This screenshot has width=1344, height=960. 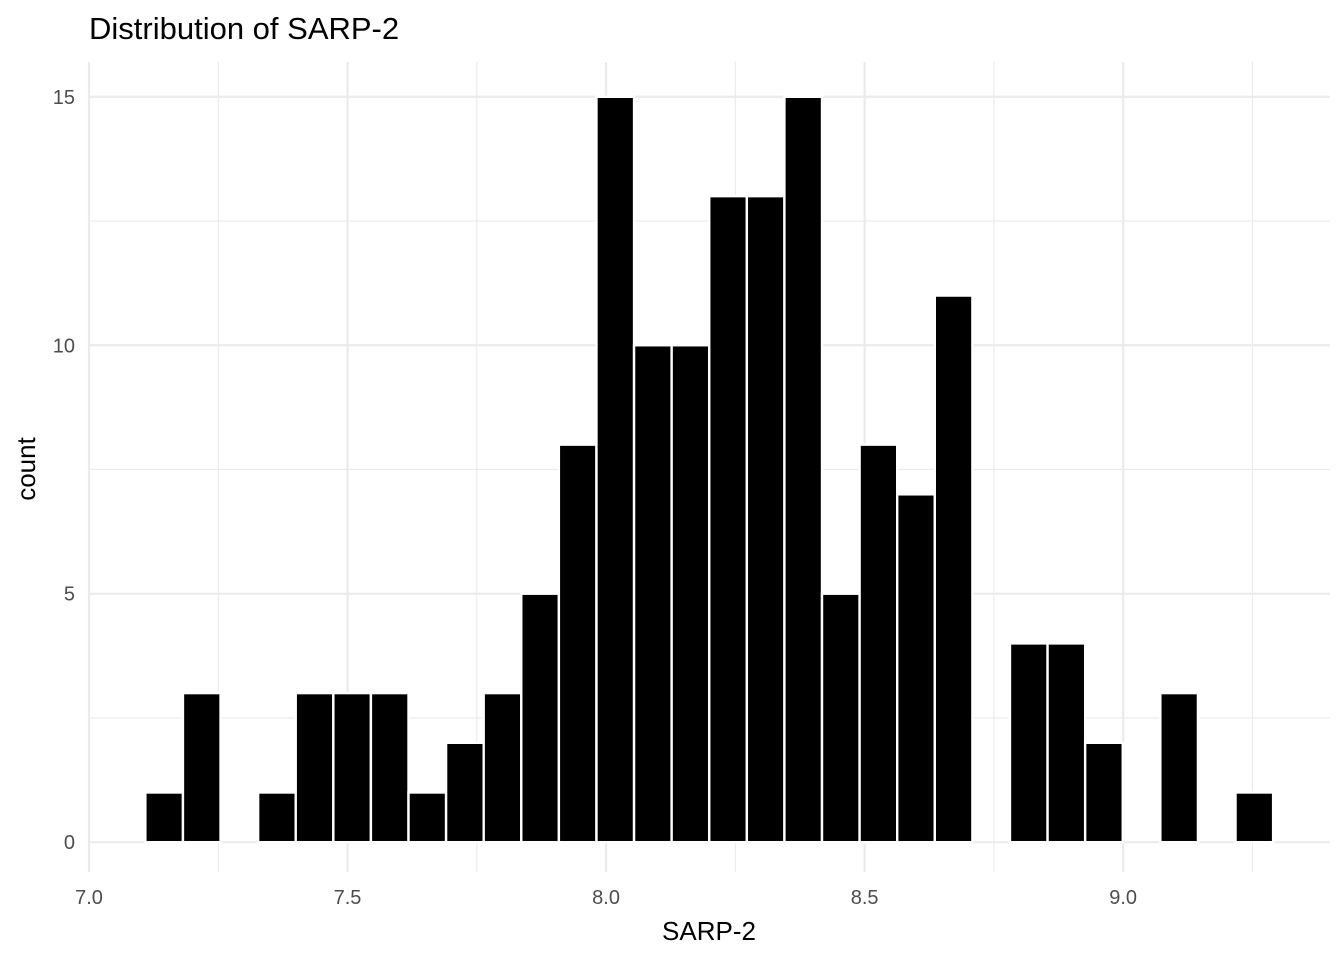 What do you see at coordinates (348, 898) in the screenshot?
I see `x-tick-label: 7.5` at bounding box center [348, 898].